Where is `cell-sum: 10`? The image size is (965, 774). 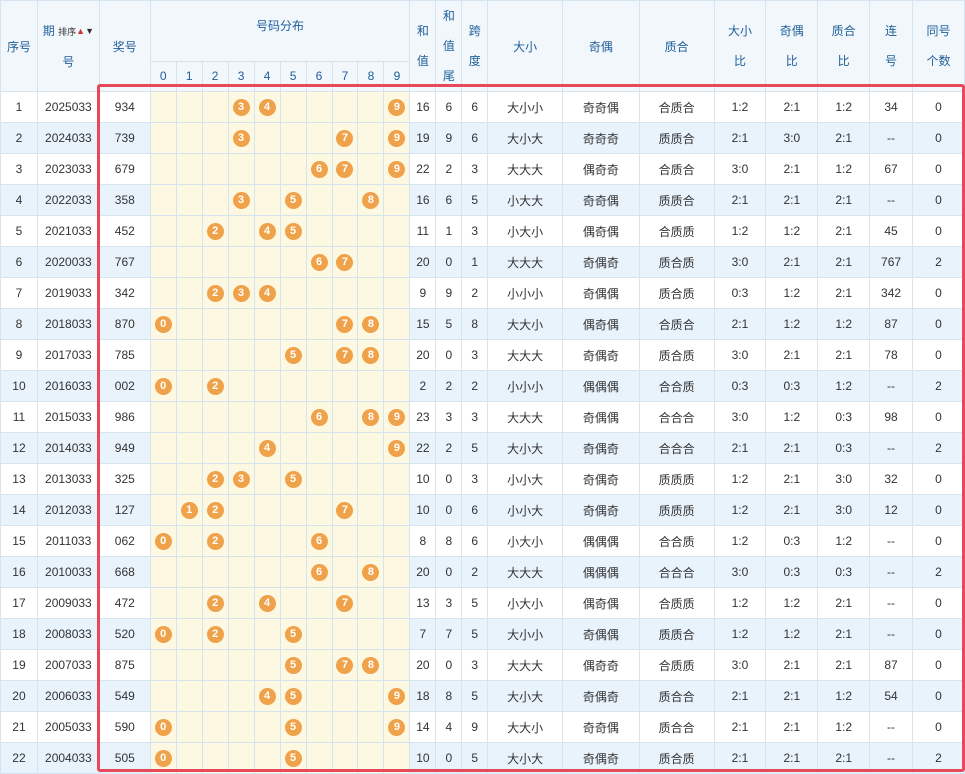 cell-sum: 10 is located at coordinates (423, 510).